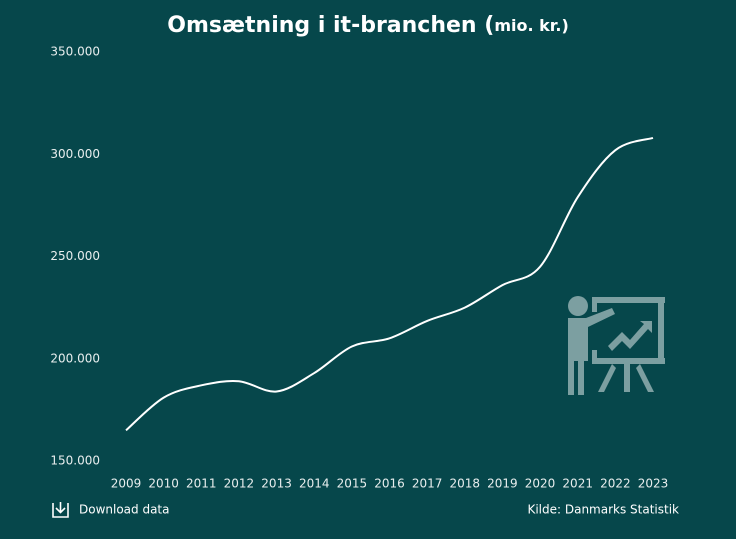  What do you see at coordinates (75, 154) in the screenshot?
I see `y-tick-label: 300.000` at bounding box center [75, 154].